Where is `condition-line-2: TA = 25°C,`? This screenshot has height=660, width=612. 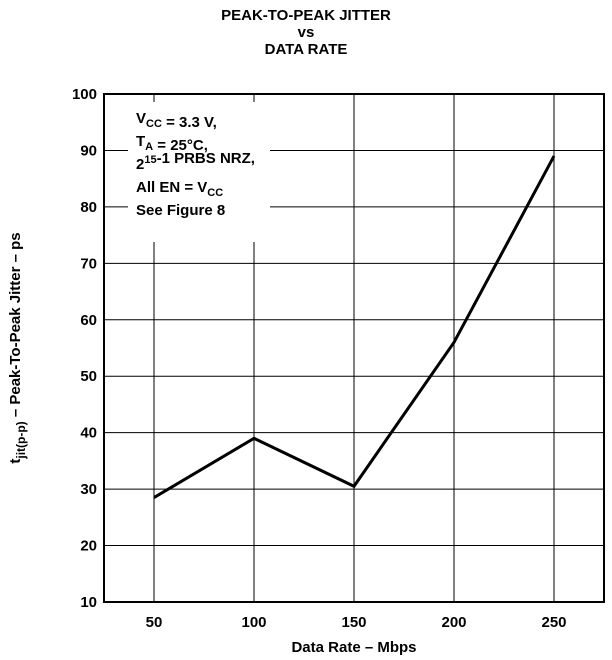 condition-line-2: TA = 25°C, is located at coordinates (172, 143).